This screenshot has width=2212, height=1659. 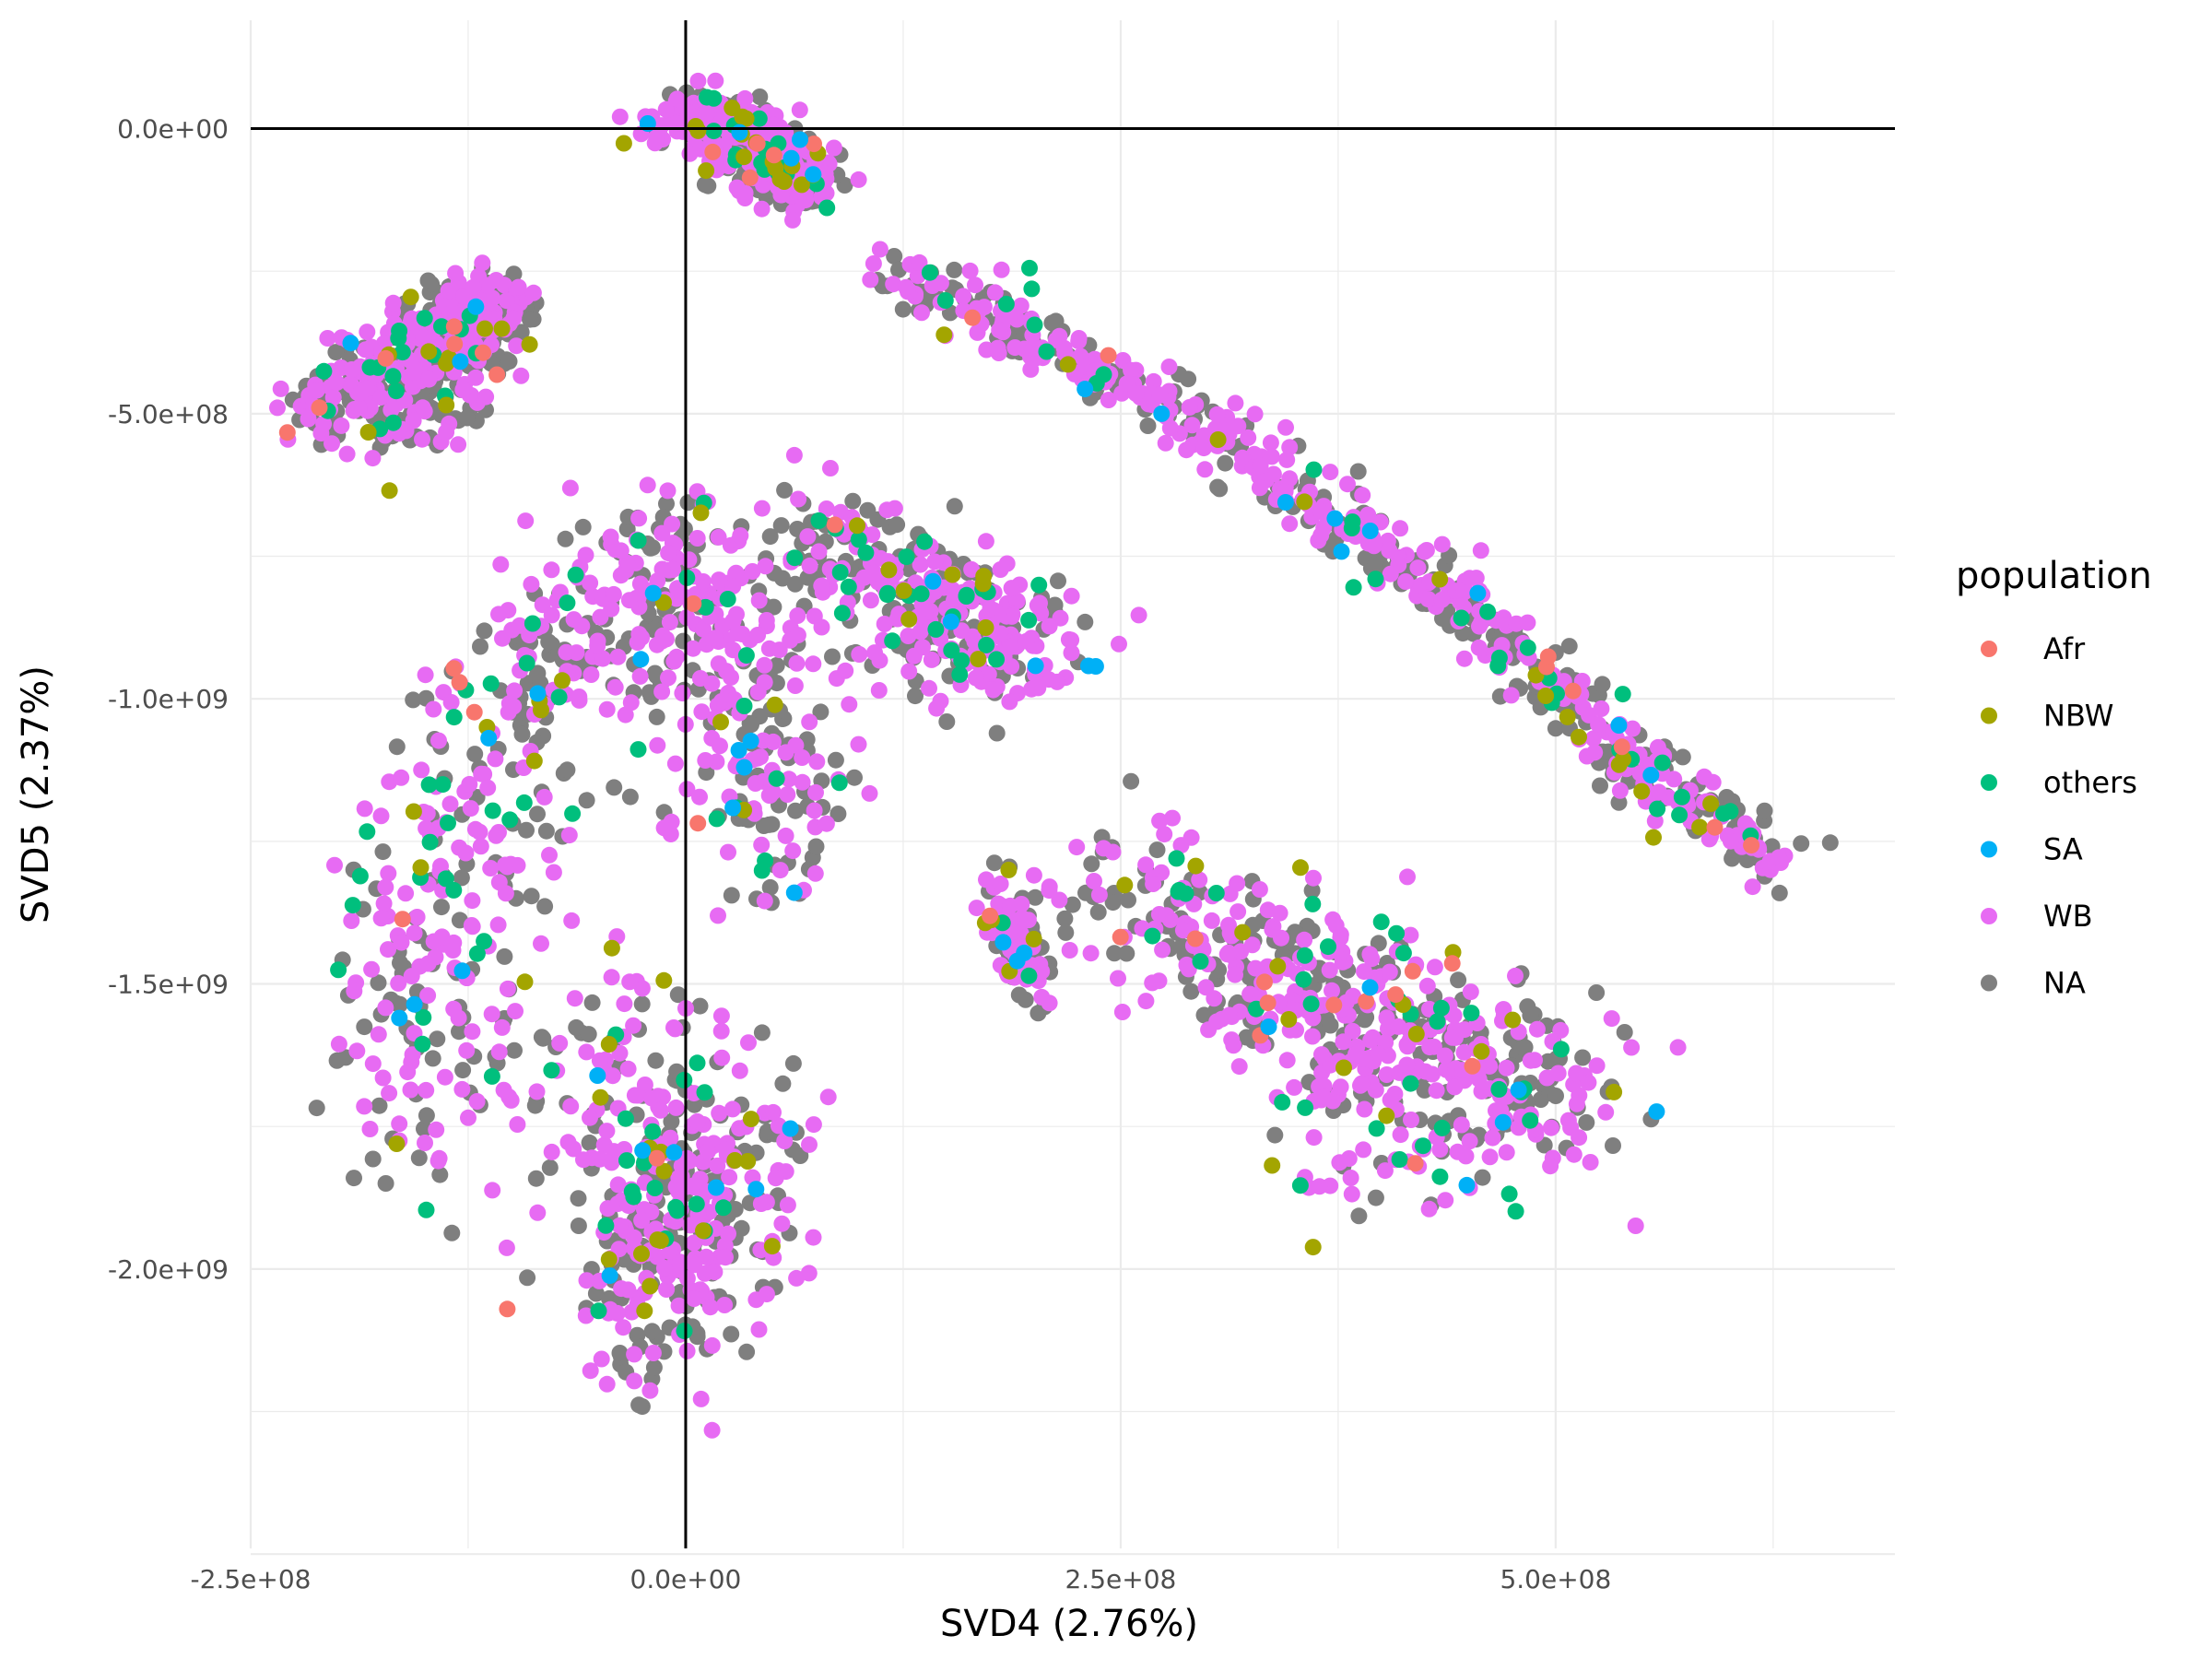 What do you see at coordinates (2064, 648) in the screenshot?
I see `legend-label-Afr: Afr` at bounding box center [2064, 648].